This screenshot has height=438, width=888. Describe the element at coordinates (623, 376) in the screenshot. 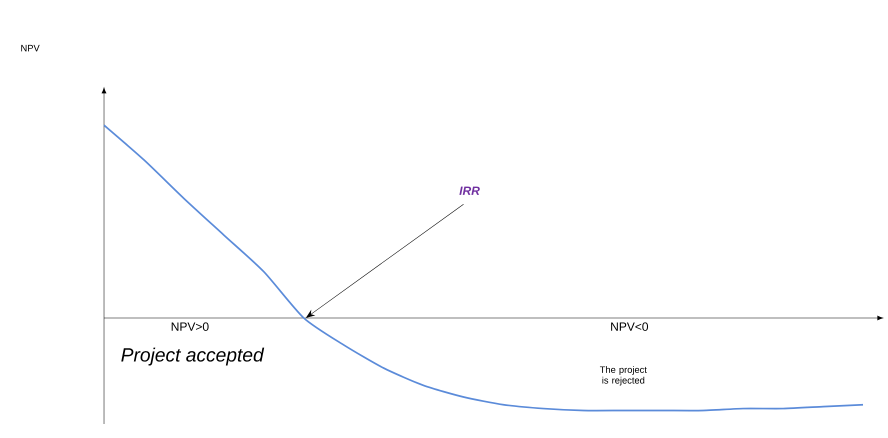

I see `annotation: The project is rejected` at that location.